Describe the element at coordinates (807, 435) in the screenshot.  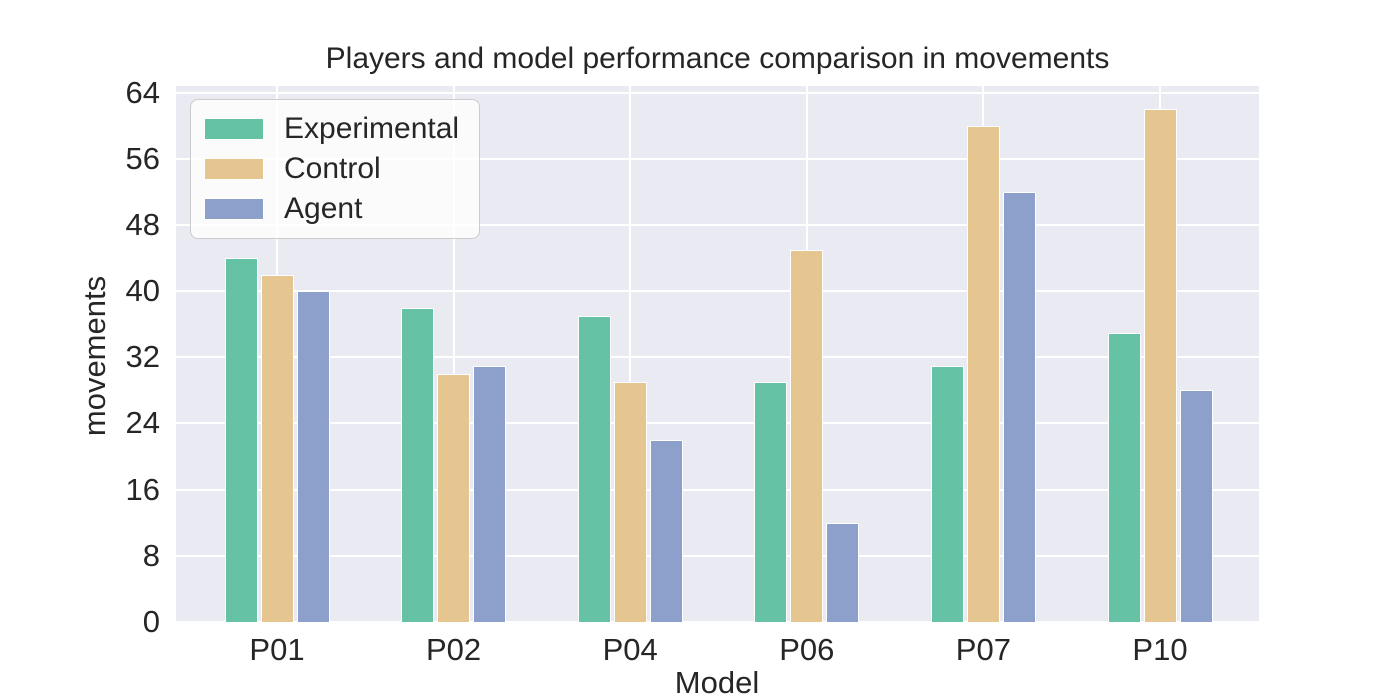
I see `bar-P06-control` at that location.